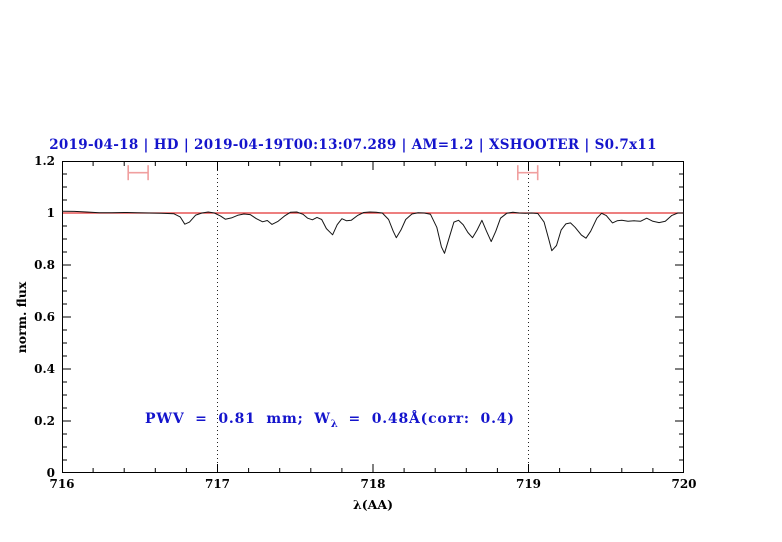  What do you see at coordinates (334, 424) in the screenshot?
I see `pwv-annotation-lambda-subscript: λ` at bounding box center [334, 424].